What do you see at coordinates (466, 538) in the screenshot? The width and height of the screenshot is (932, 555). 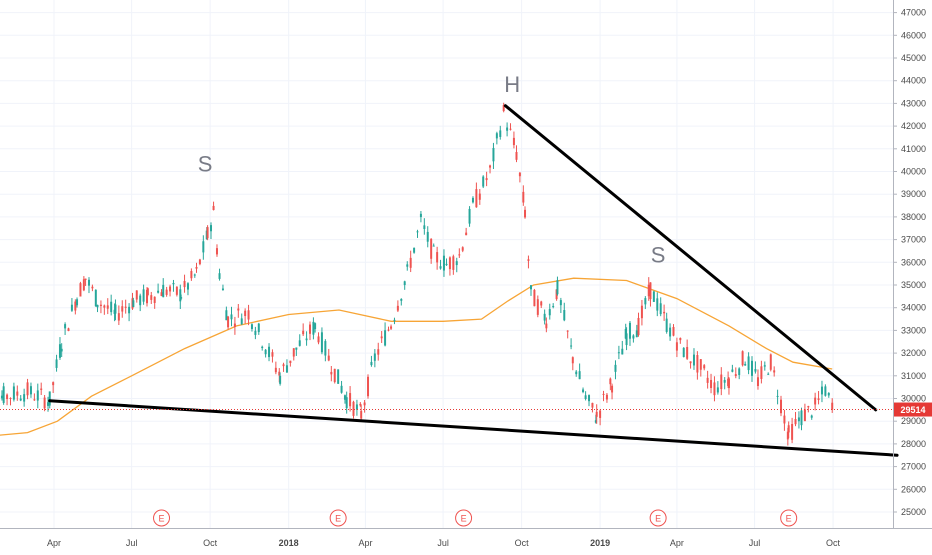 I see `x-axis: Apr Jul Oct 2018 Apr Jul Oct 2019 Apr Jul Oct` at bounding box center [466, 538].